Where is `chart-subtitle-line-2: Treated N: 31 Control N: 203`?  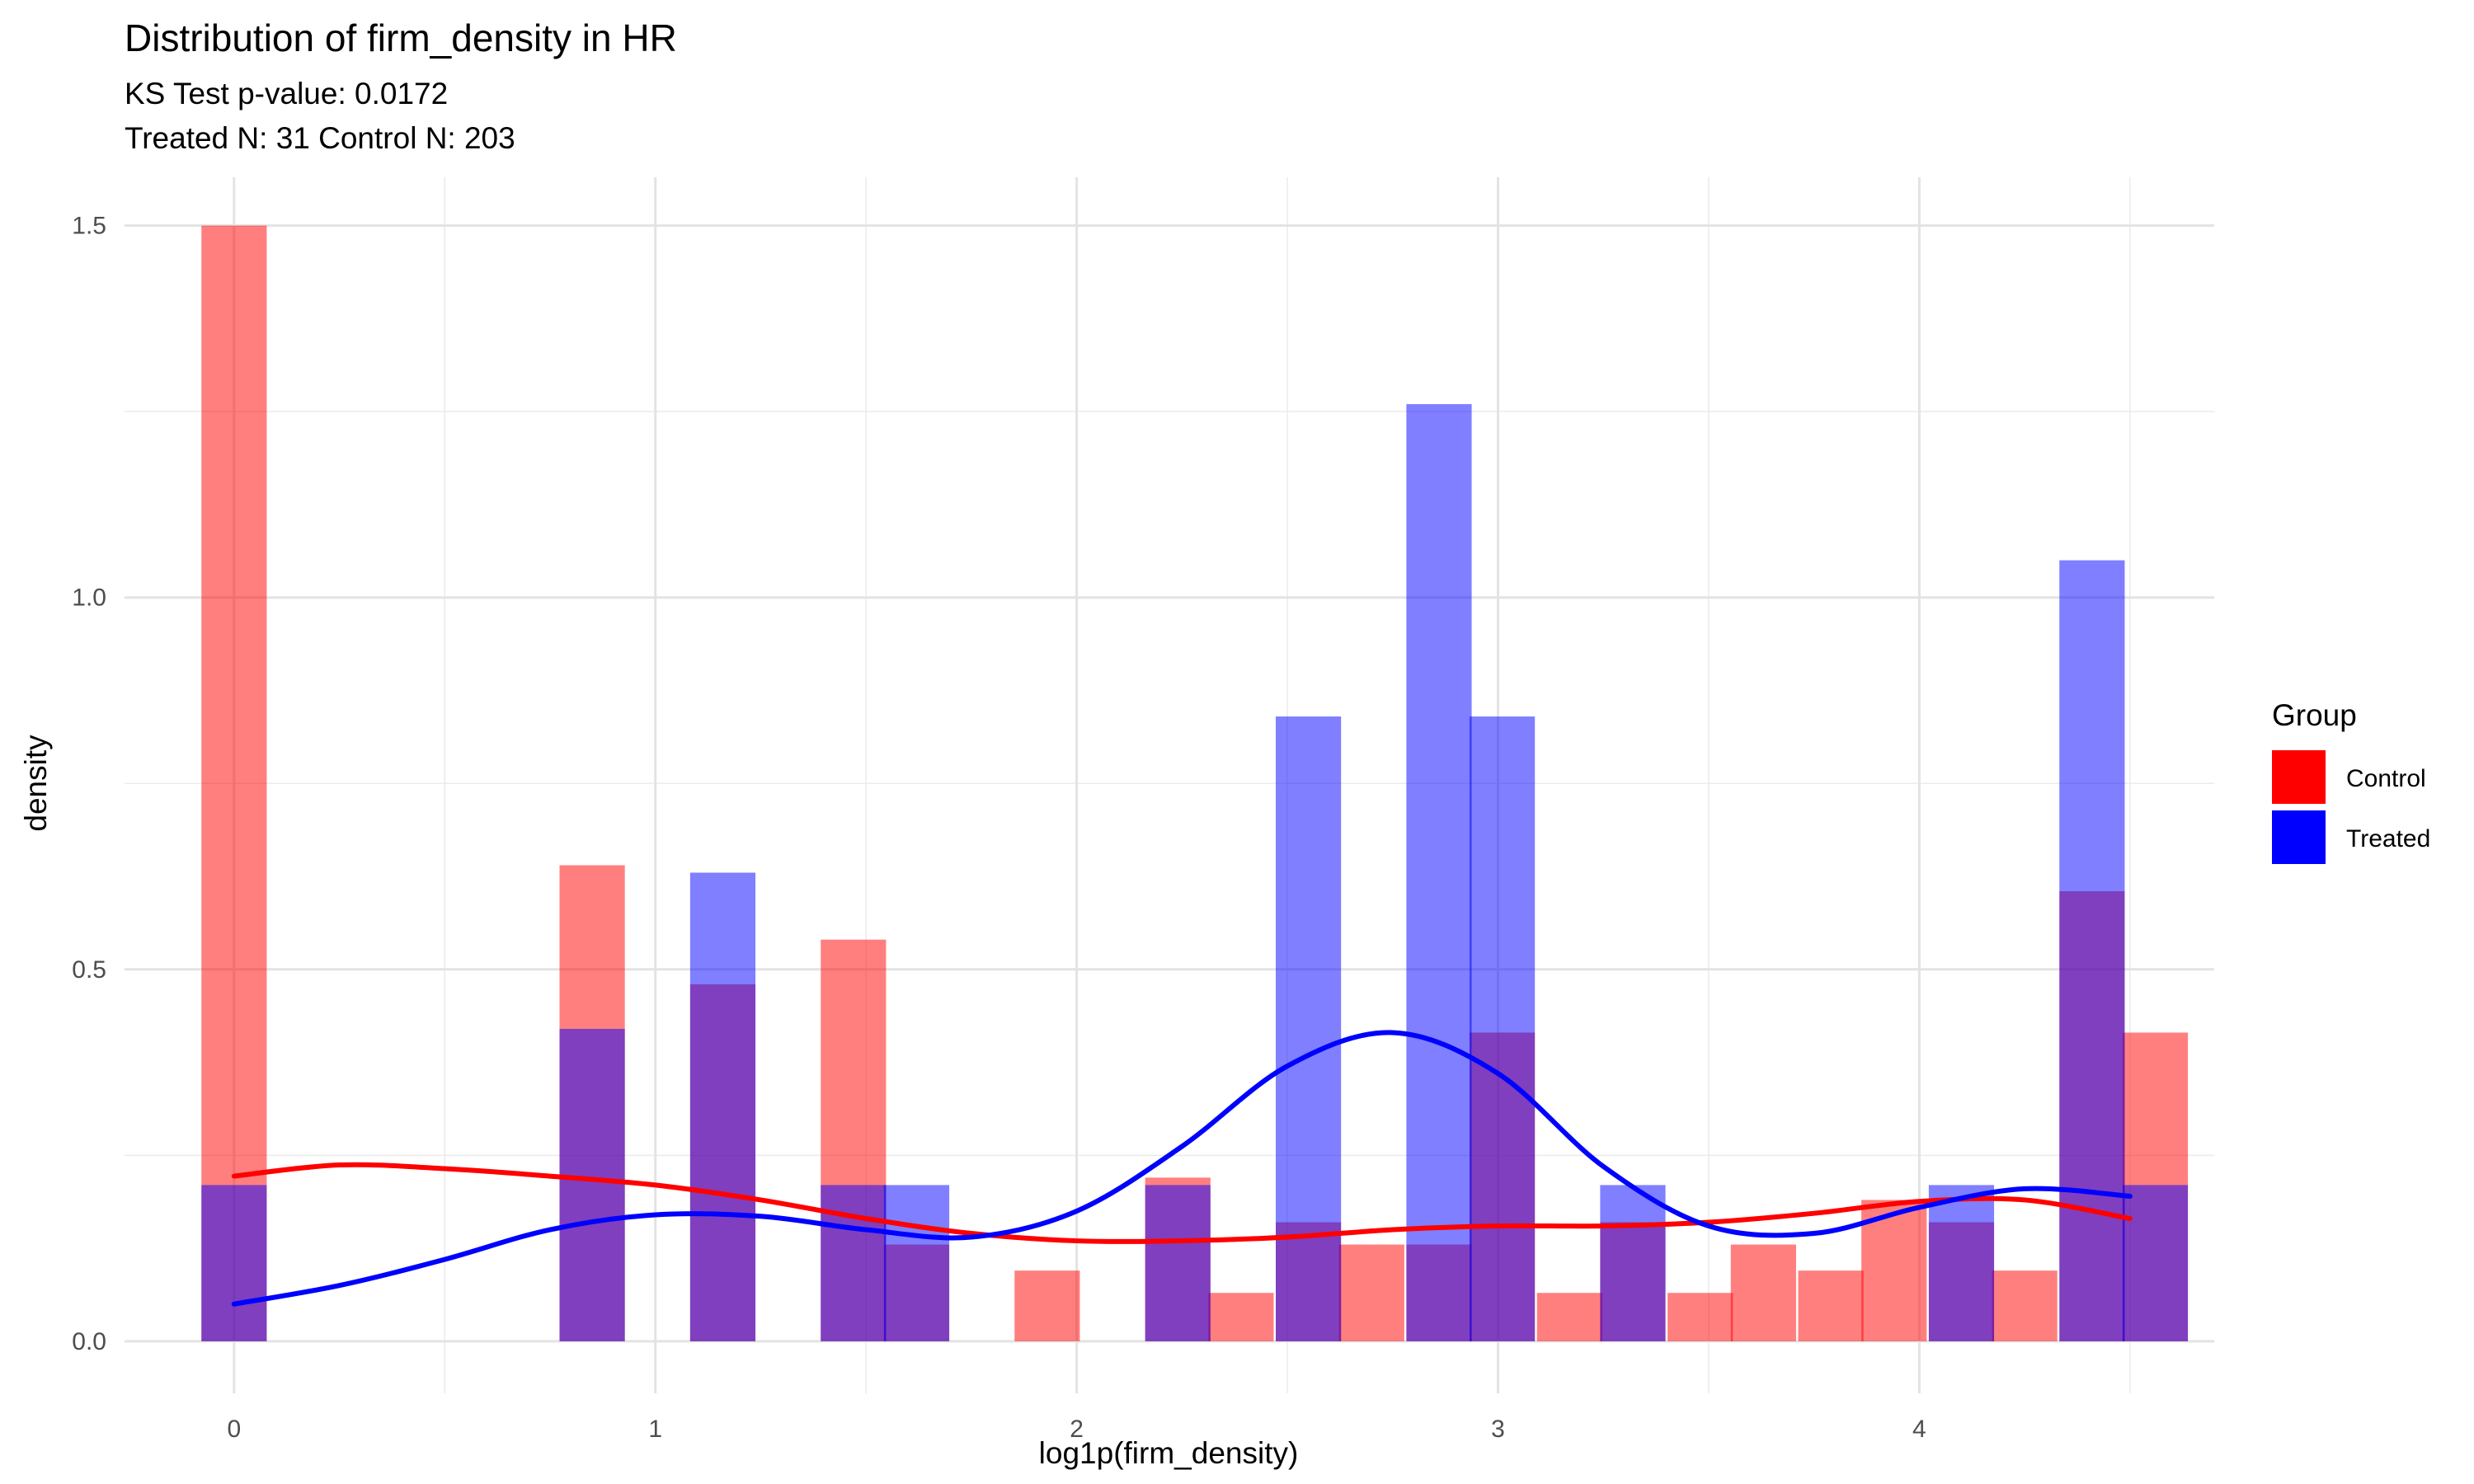 chart-subtitle-line-2: Treated N: 31 Control N: 203 is located at coordinates (320, 138).